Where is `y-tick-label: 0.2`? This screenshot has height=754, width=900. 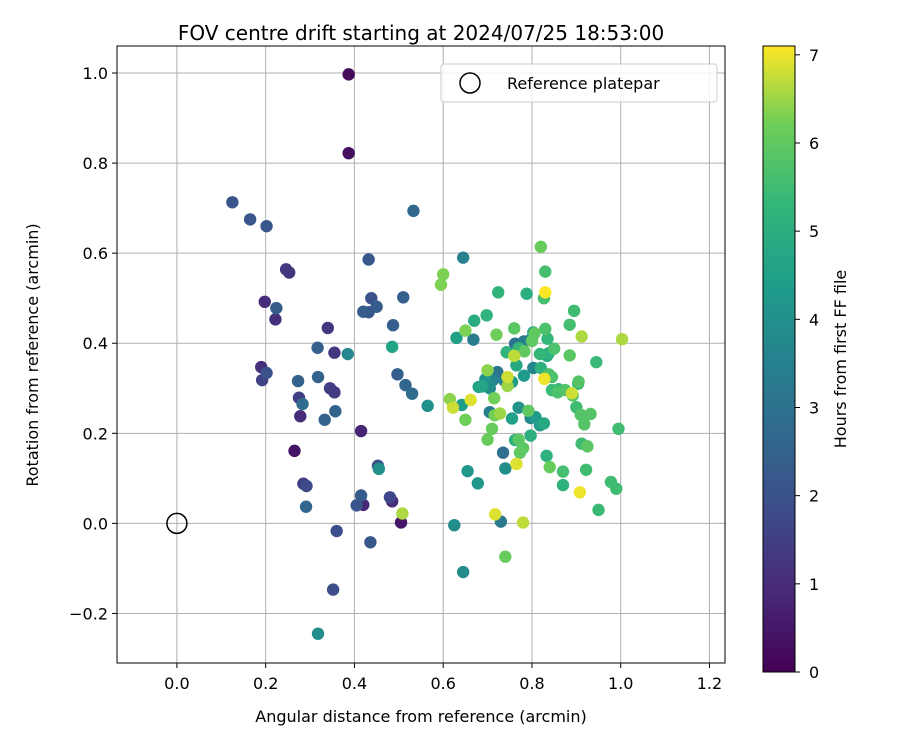
y-tick-label: 0.2 is located at coordinates (95, 433).